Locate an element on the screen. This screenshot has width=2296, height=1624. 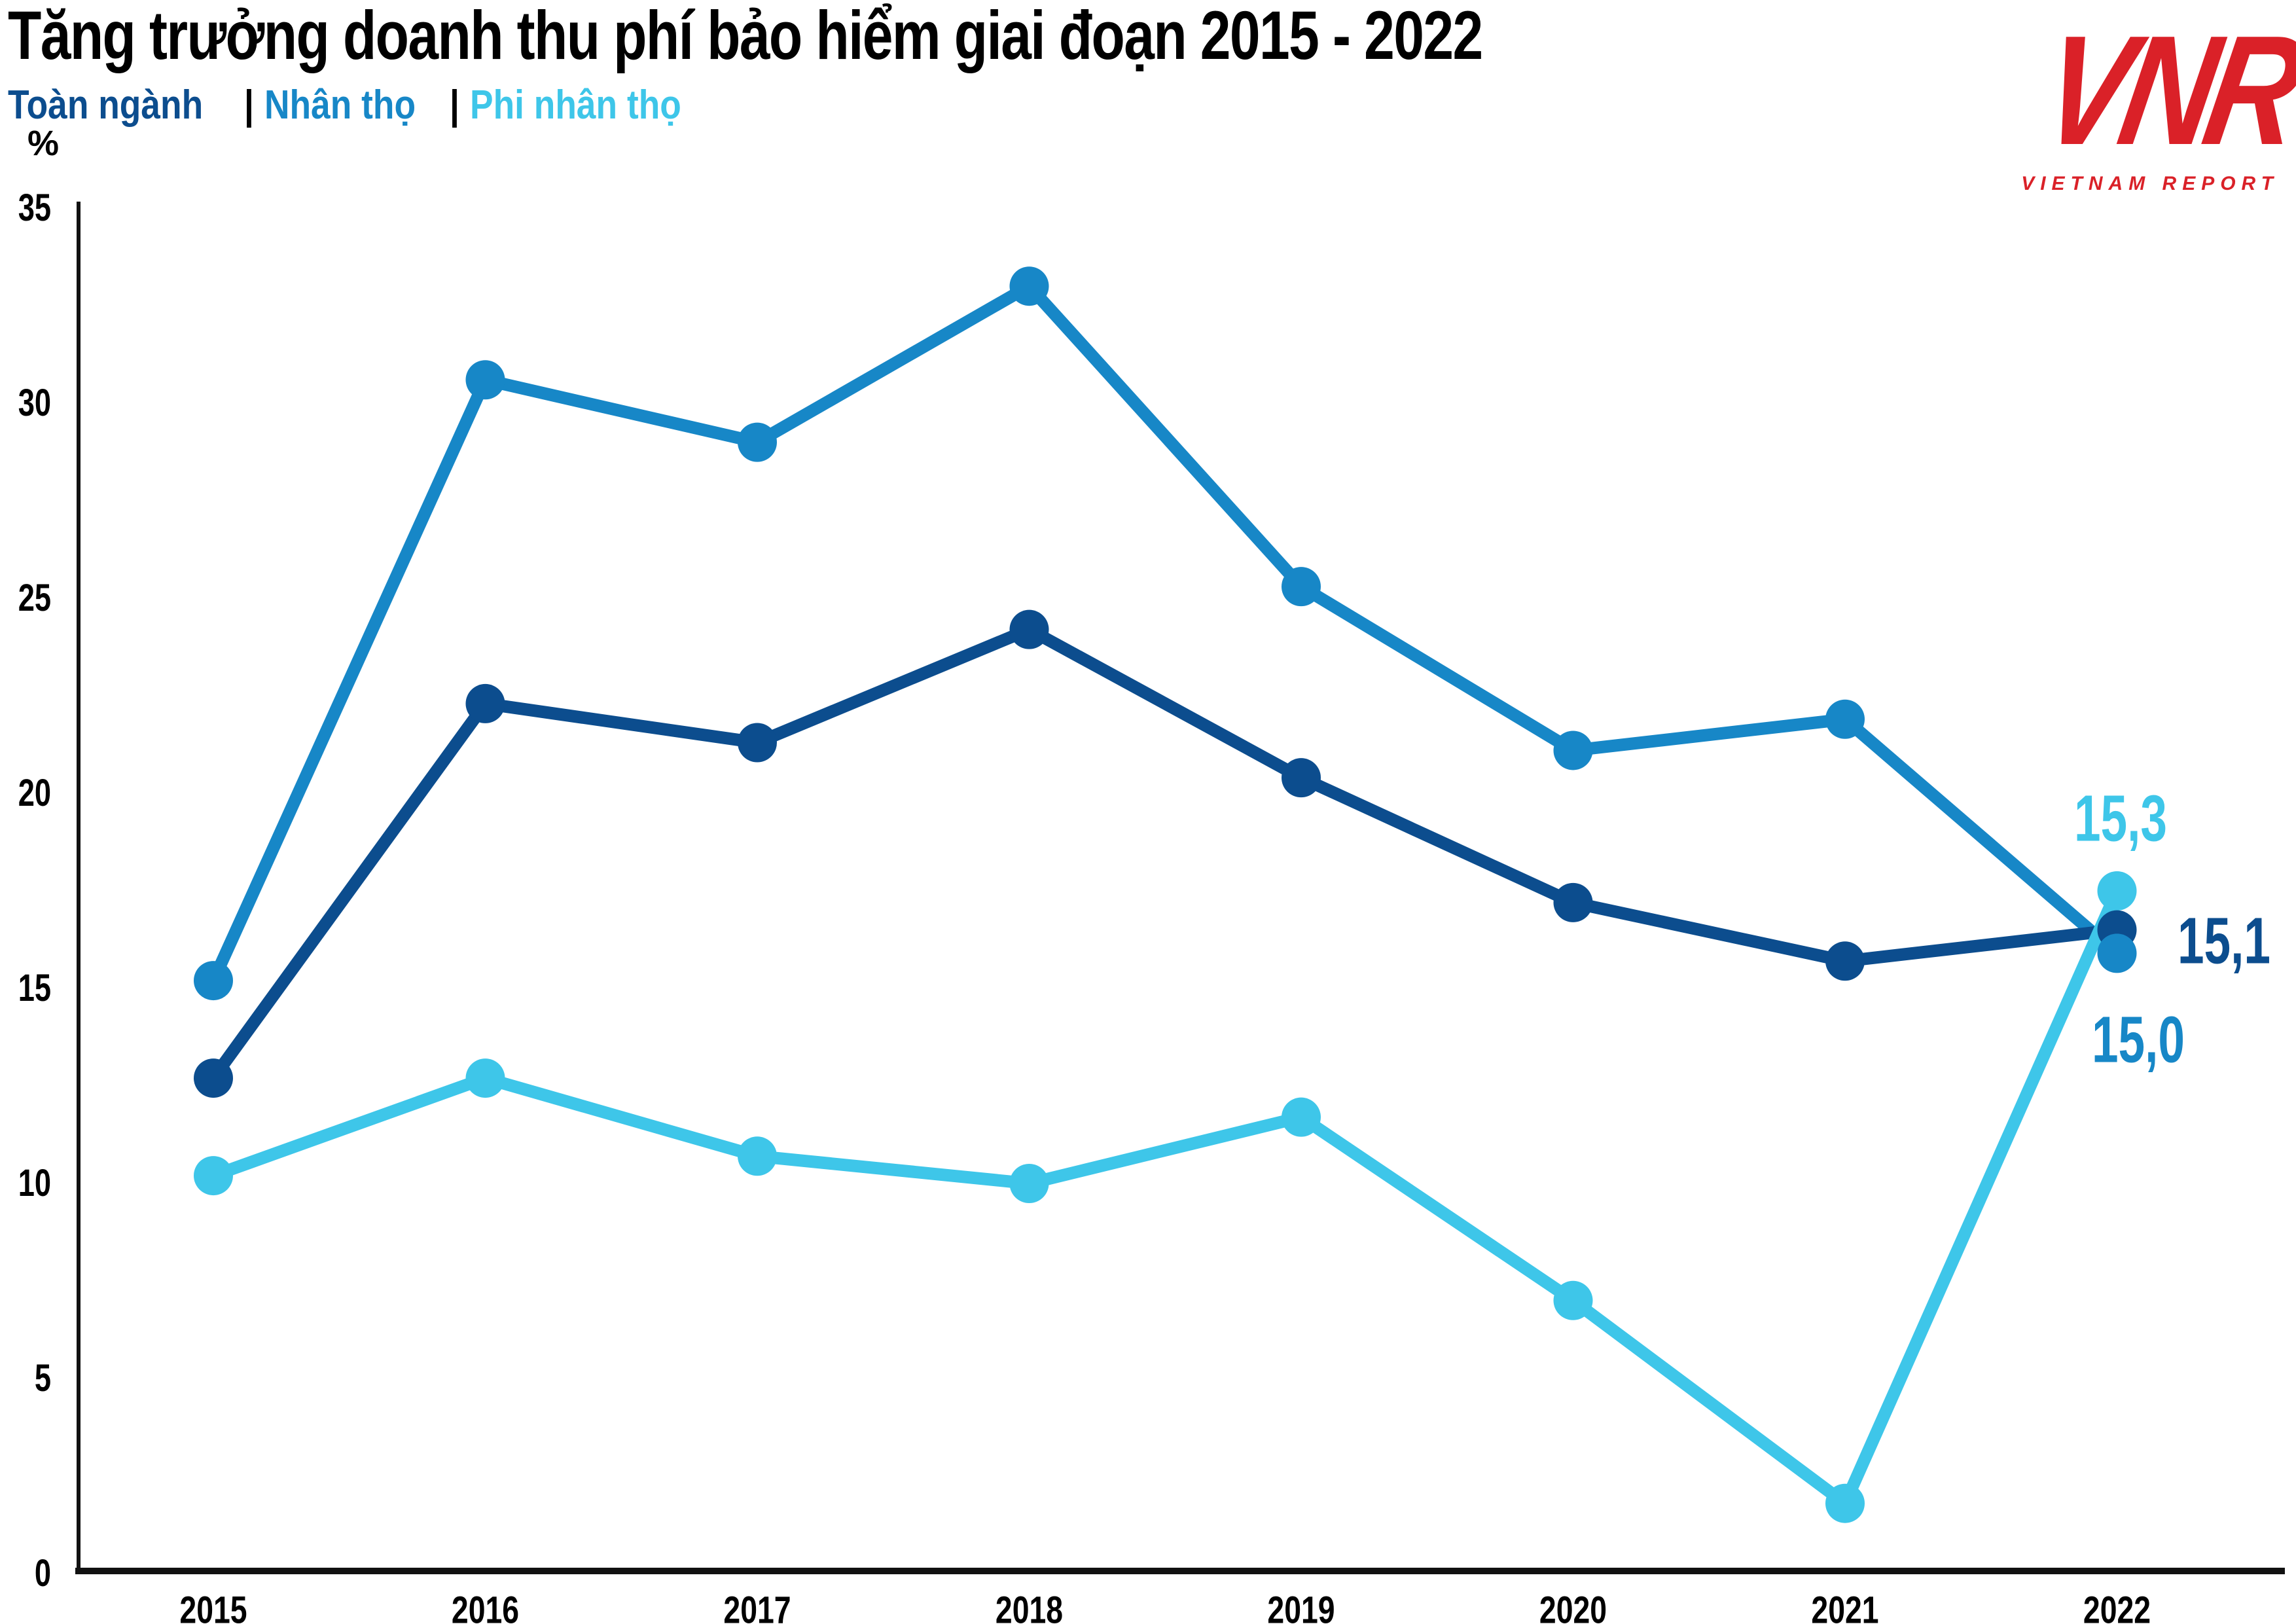
end-value-label-toan-nganh: 15,1 is located at coordinates (2224, 940).